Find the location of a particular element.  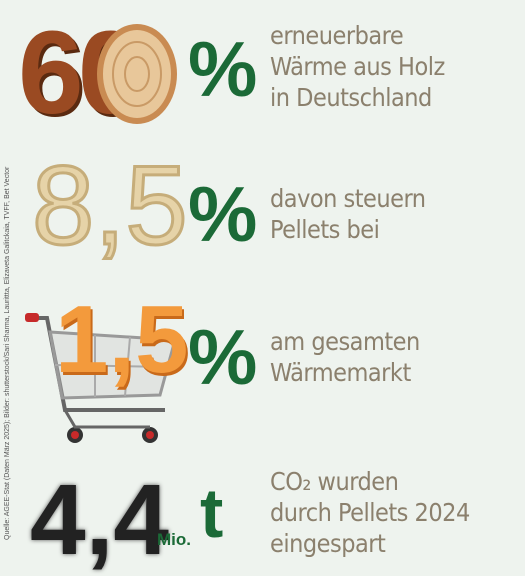

text-line: eingespart is located at coordinates (328, 543).